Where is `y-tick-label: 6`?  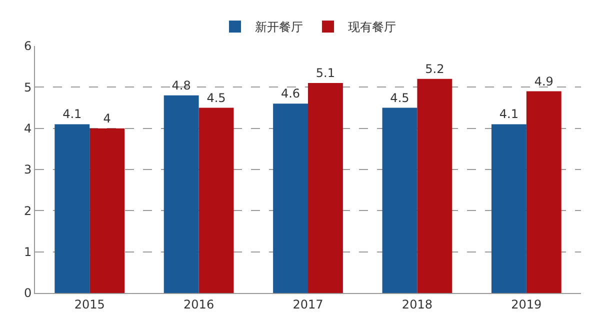
y-tick-label: 6 is located at coordinates (28, 46).